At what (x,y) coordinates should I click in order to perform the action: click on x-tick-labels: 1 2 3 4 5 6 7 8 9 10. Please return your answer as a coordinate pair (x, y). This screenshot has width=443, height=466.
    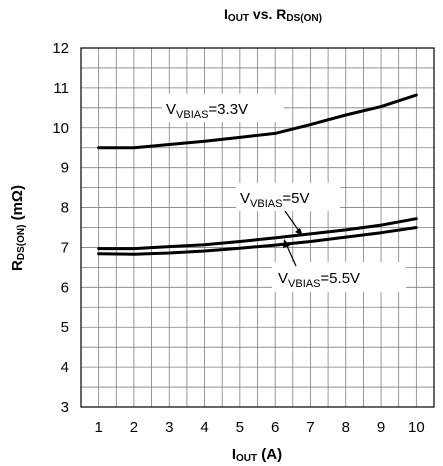
    Looking at the image, I should click on (259, 427).